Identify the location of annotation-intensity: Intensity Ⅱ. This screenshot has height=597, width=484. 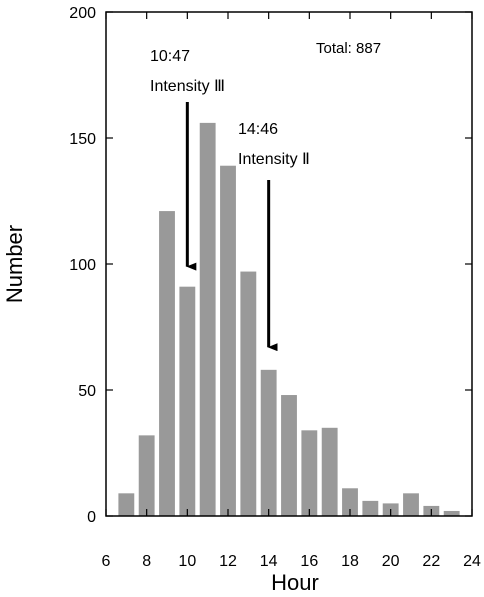
(274, 159).